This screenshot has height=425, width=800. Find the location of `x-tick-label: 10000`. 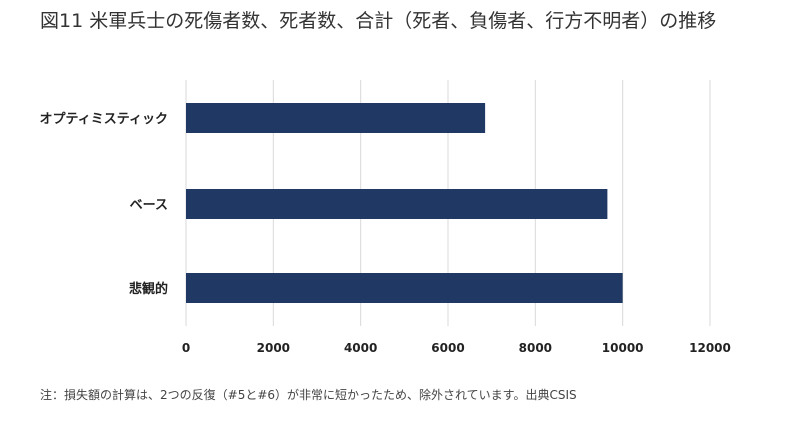

x-tick-label: 10000 is located at coordinates (623, 348).